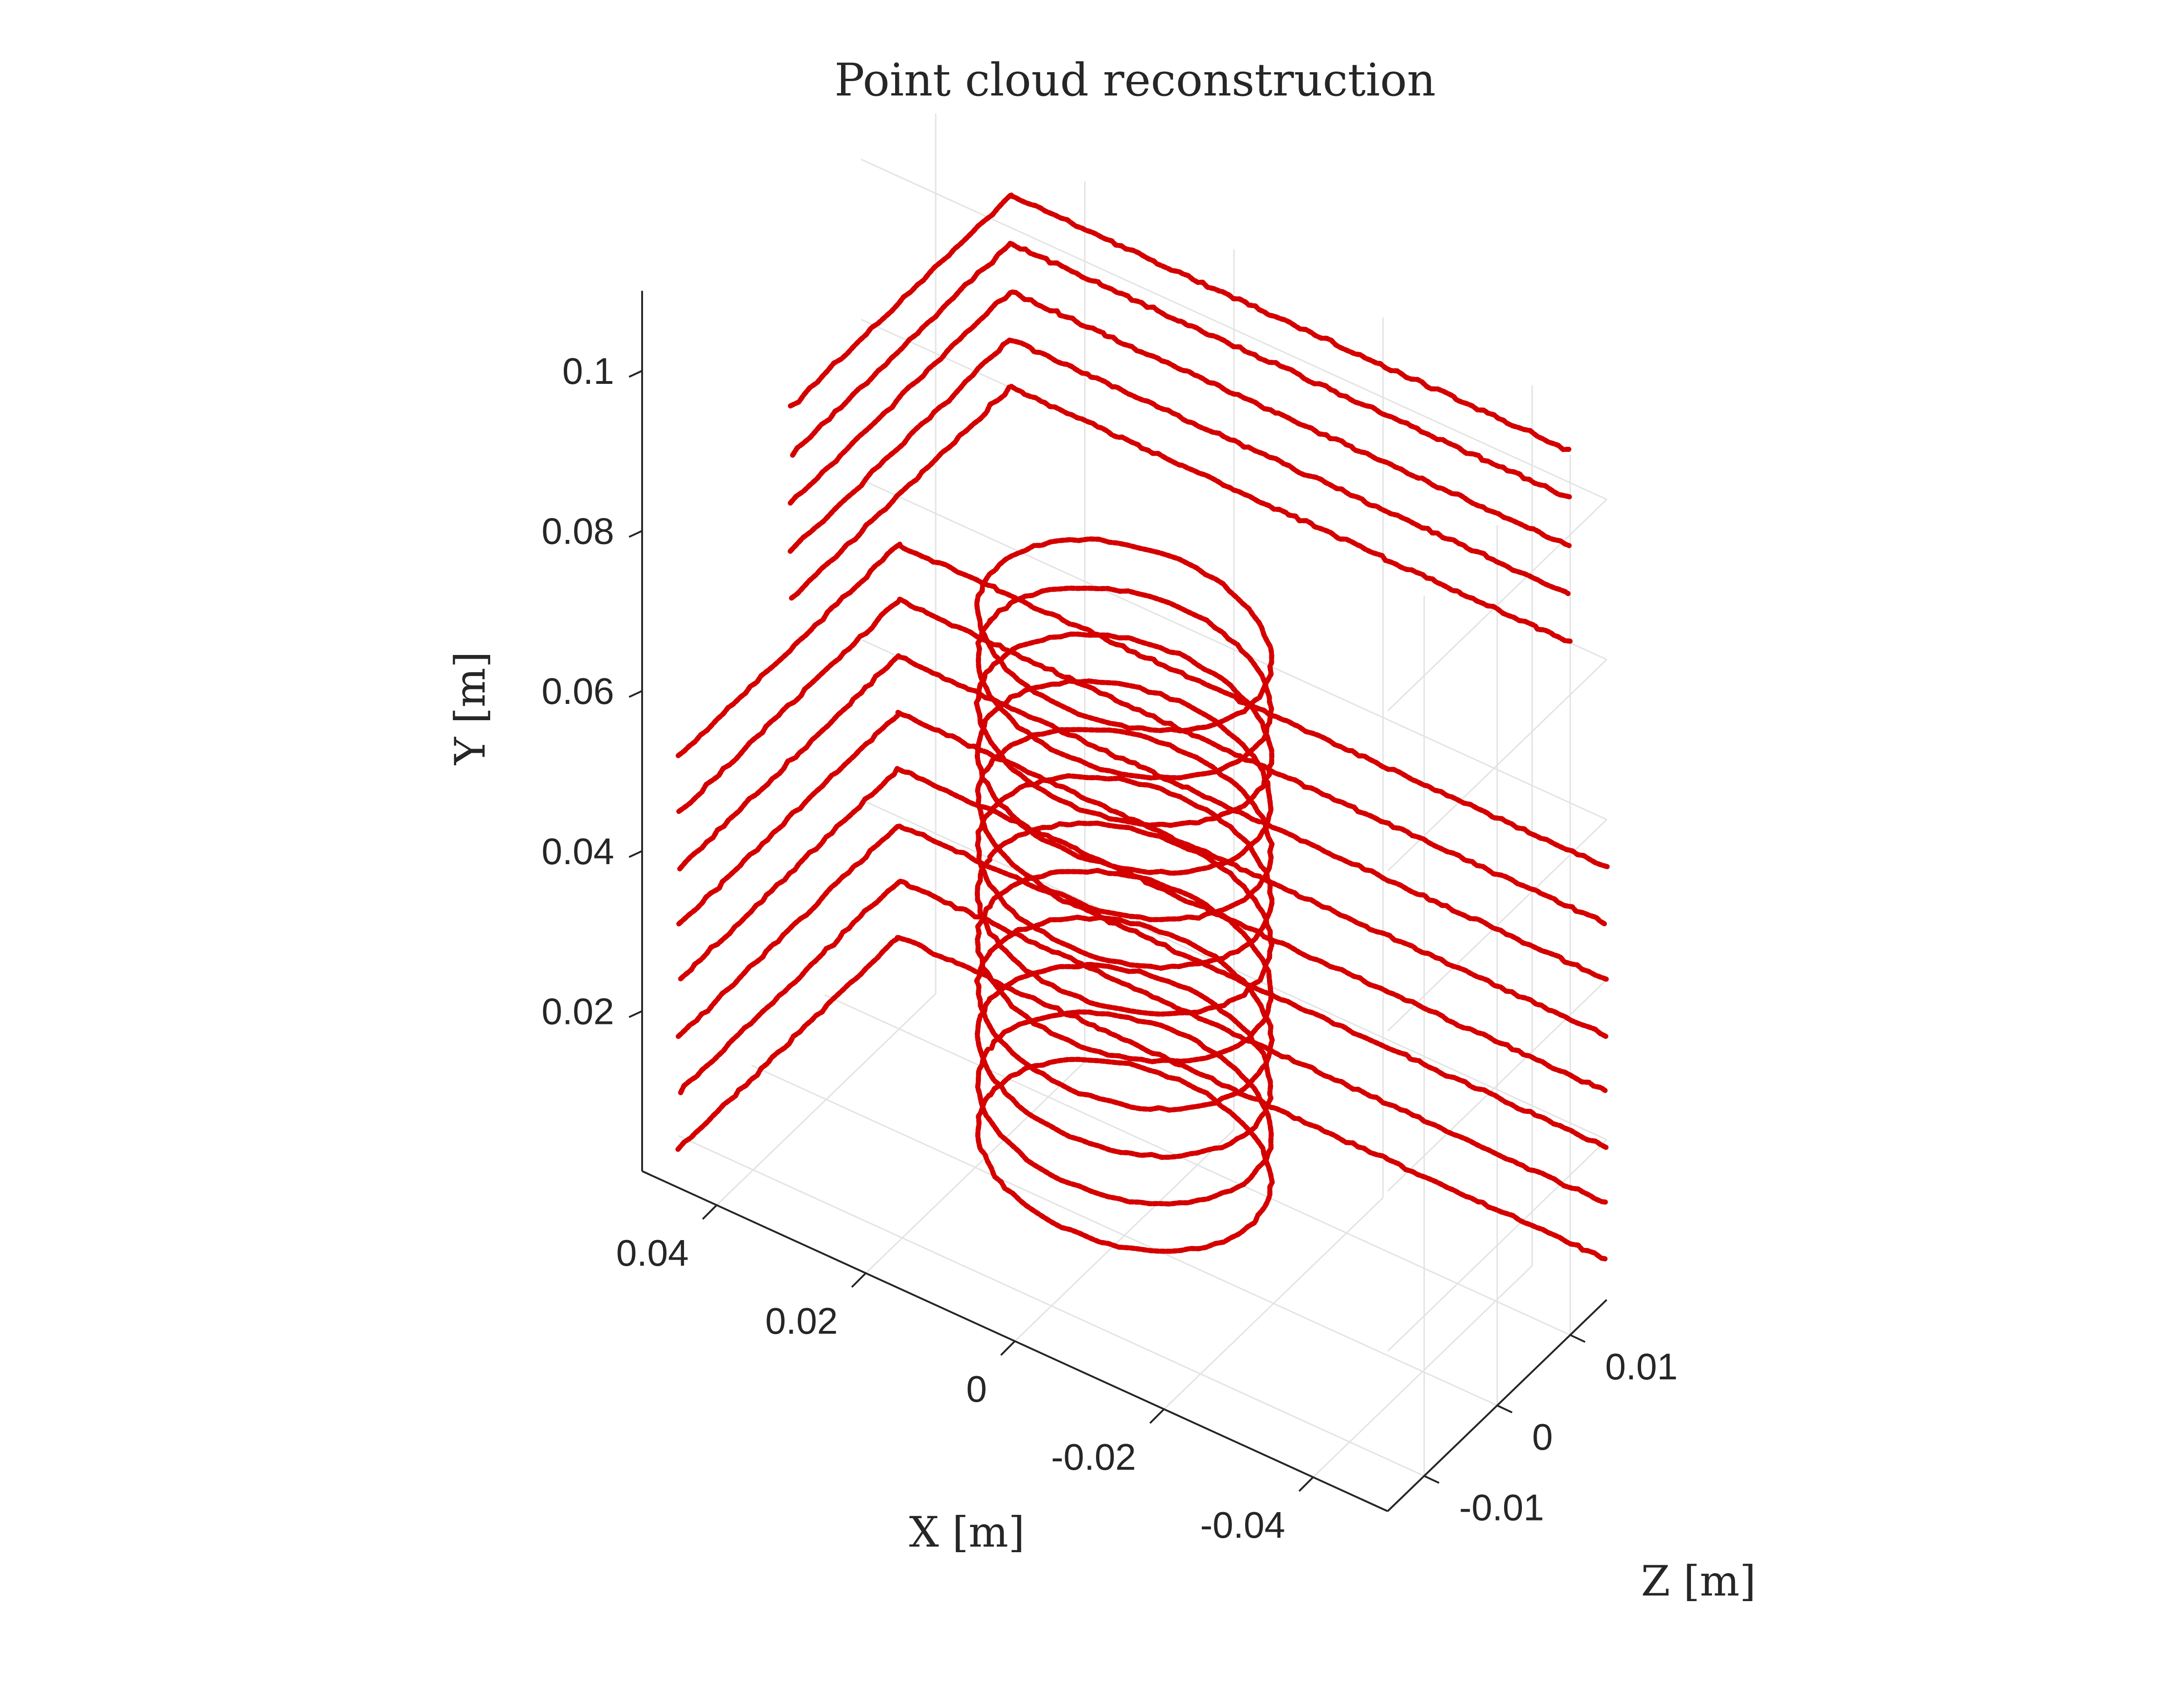 Image resolution: width=2184 pixels, height=1698 pixels. Describe the element at coordinates (976, 1389) in the screenshot. I see `x-tick-label: 0` at that location.